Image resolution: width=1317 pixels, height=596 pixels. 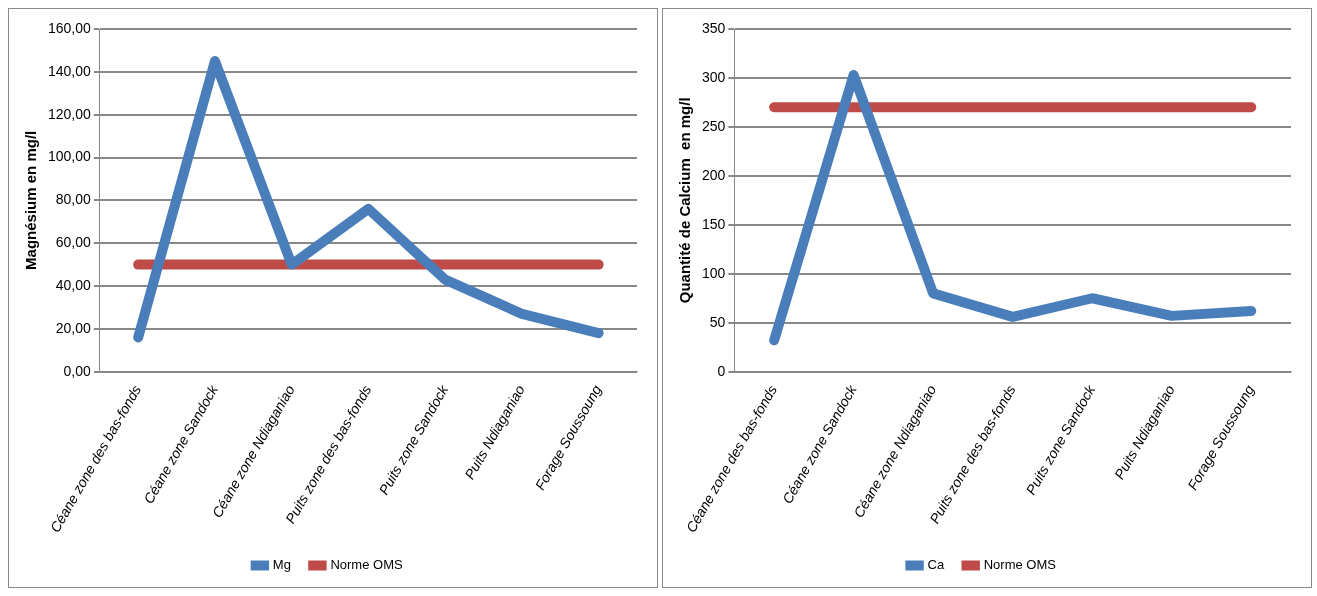 I want to click on y-tick-label: 150, so click(x=714, y=223).